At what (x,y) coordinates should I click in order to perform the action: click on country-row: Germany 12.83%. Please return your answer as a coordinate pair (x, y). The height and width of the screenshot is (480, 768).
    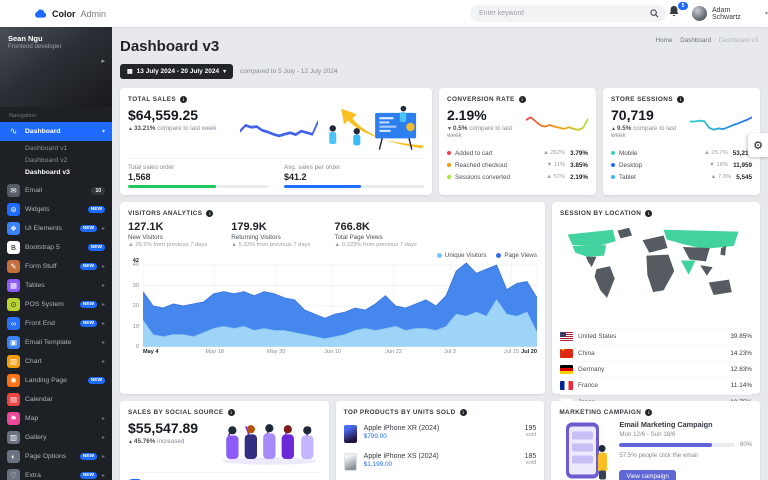
    Looking at the image, I should click on (656, 368).